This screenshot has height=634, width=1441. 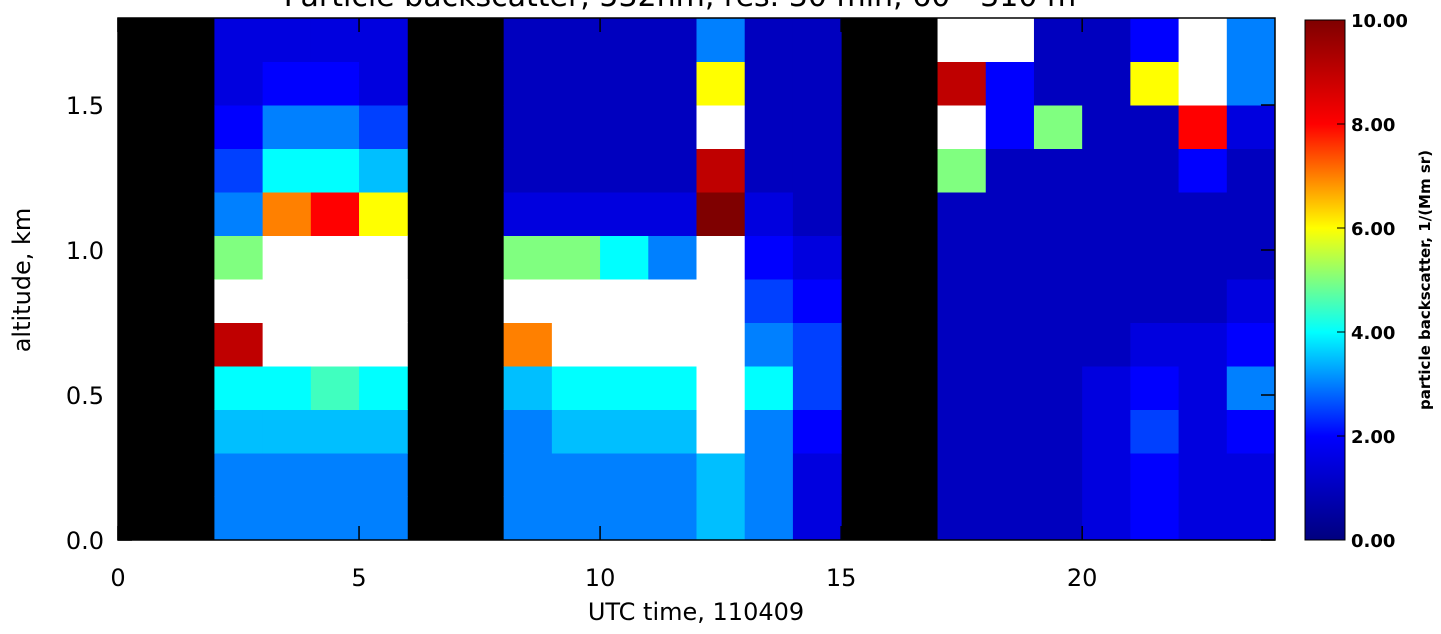 I want to click on x-axis-label: UTC time, 110409, so click(x=696, y=612).